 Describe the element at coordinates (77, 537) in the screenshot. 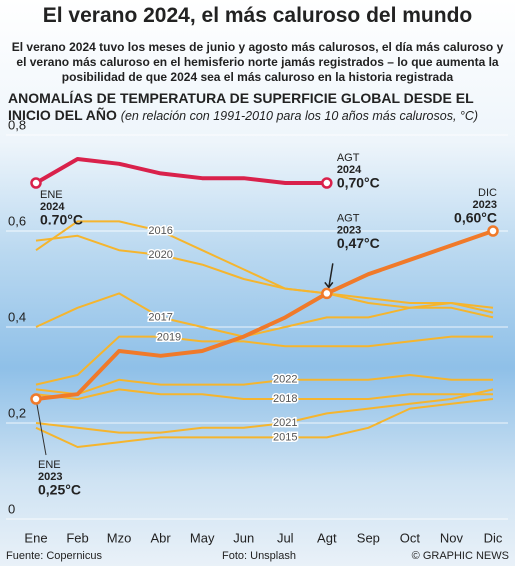

I see `x-tick-label: Feb` at that location.